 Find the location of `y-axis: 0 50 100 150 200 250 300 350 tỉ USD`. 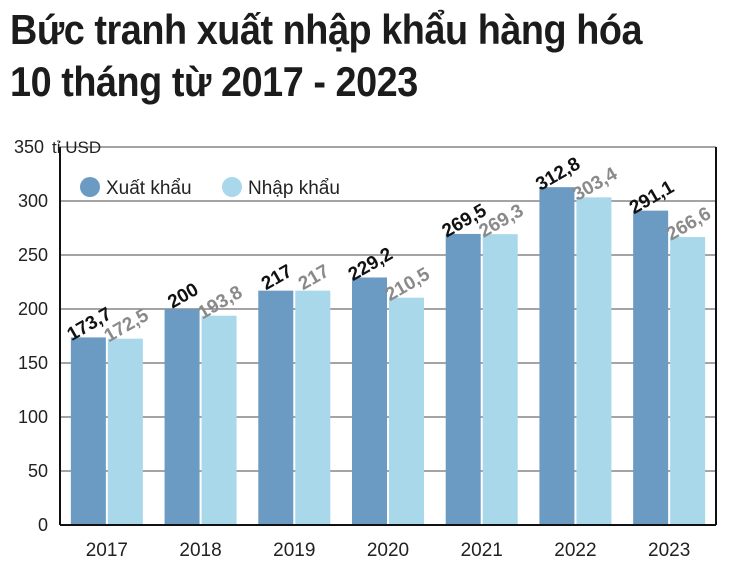

y-axis: 0 50 100 150 200 250 300 350 tỉ USD is located at coordinates (57, 336).